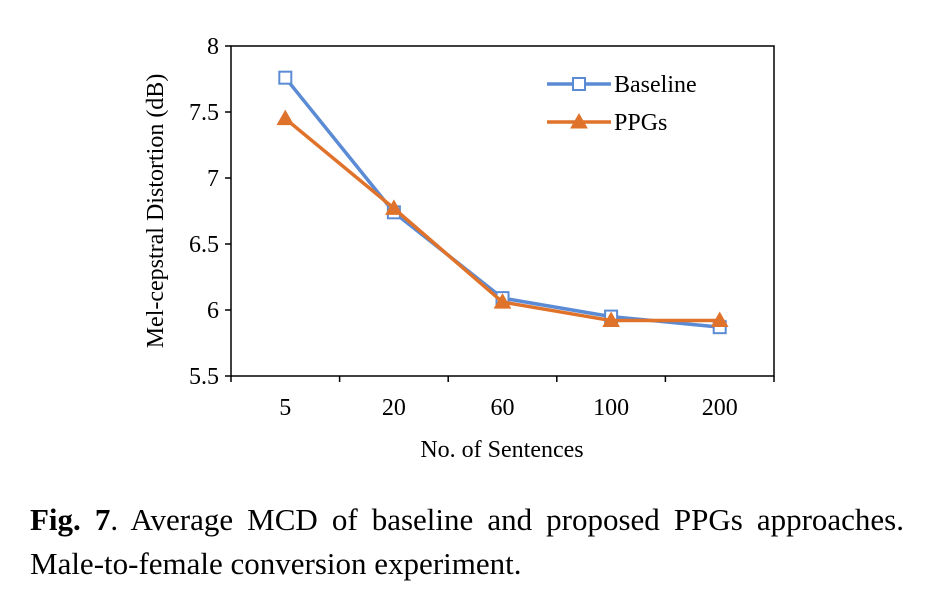 This screenshot has width=934, height=616. What do you see at coordinates (720, 408) in the screenshot?
I see `x-tick-label: 200` at bounding box center [720, 408].